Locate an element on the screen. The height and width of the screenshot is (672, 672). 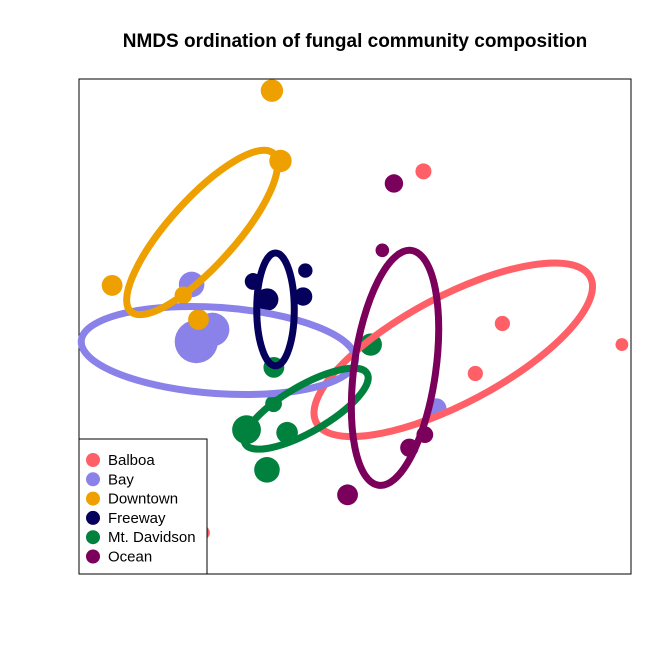
legend-label-balboa: Balboa is located at coordinates (131, 460).